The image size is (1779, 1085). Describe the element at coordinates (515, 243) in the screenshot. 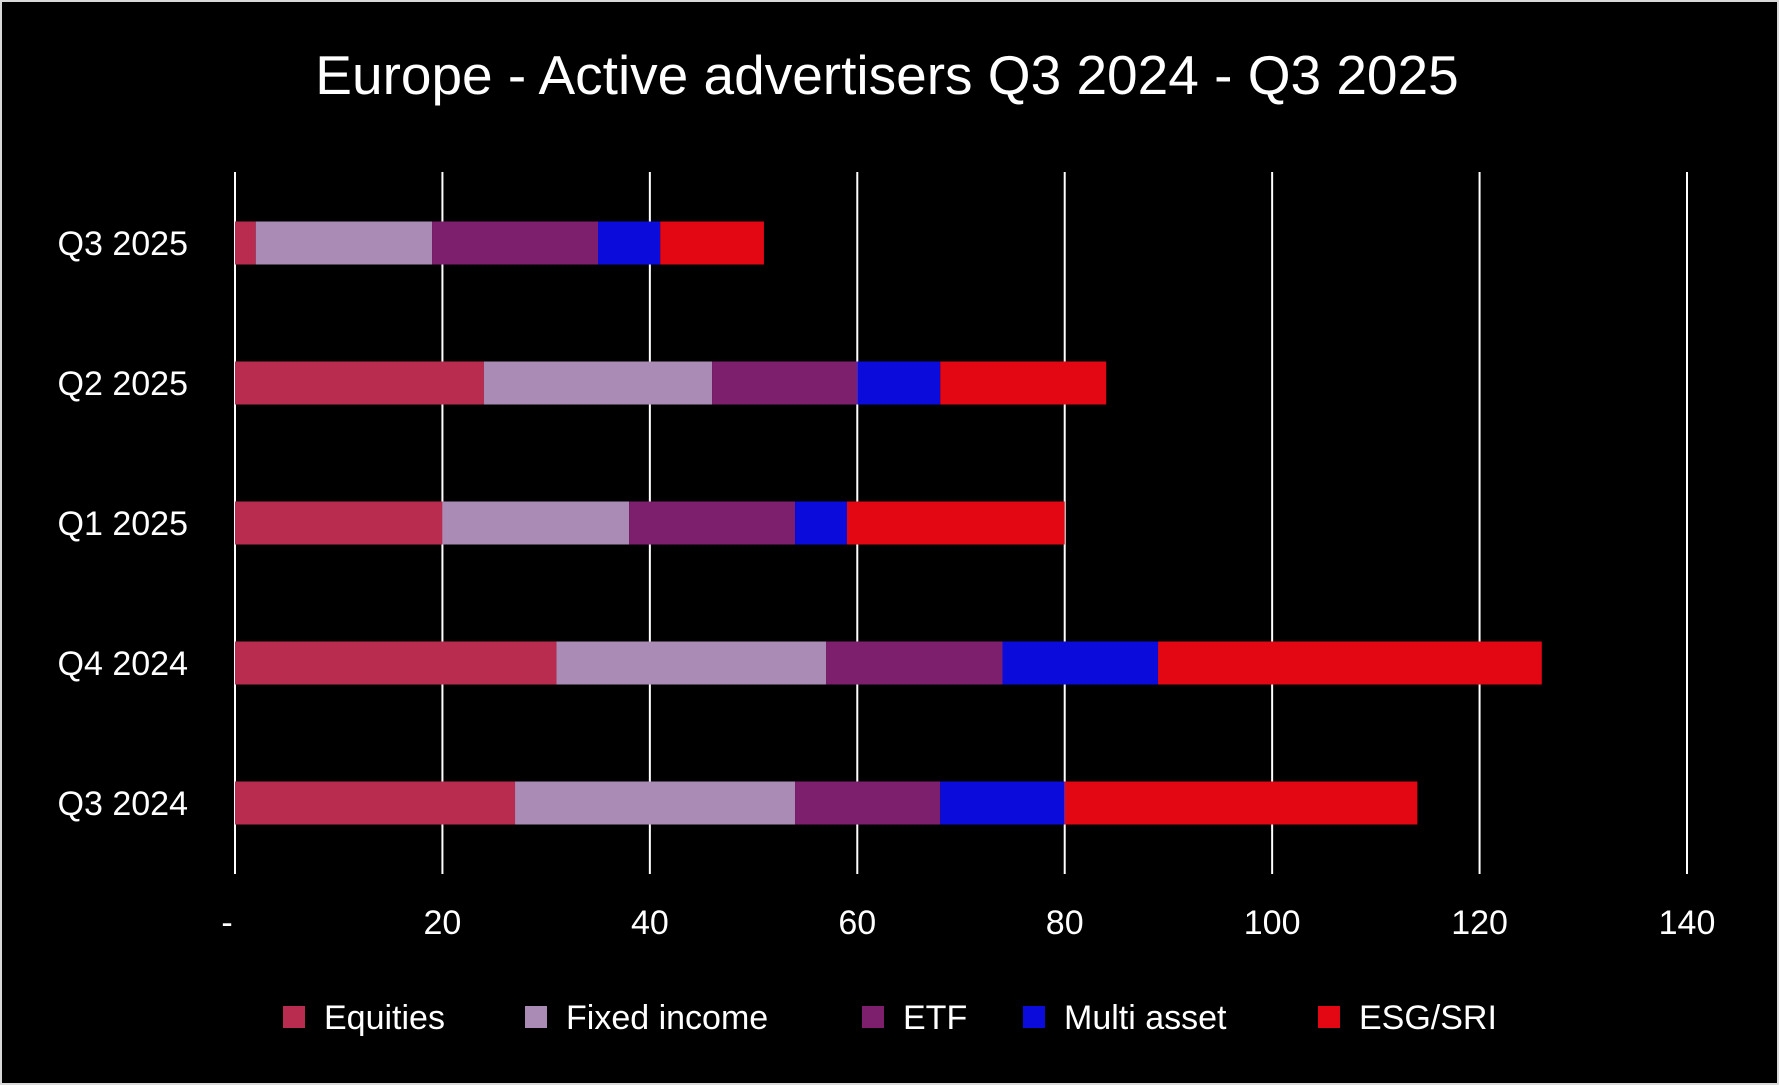

I see `bar-etf-q3-2025` at that location.